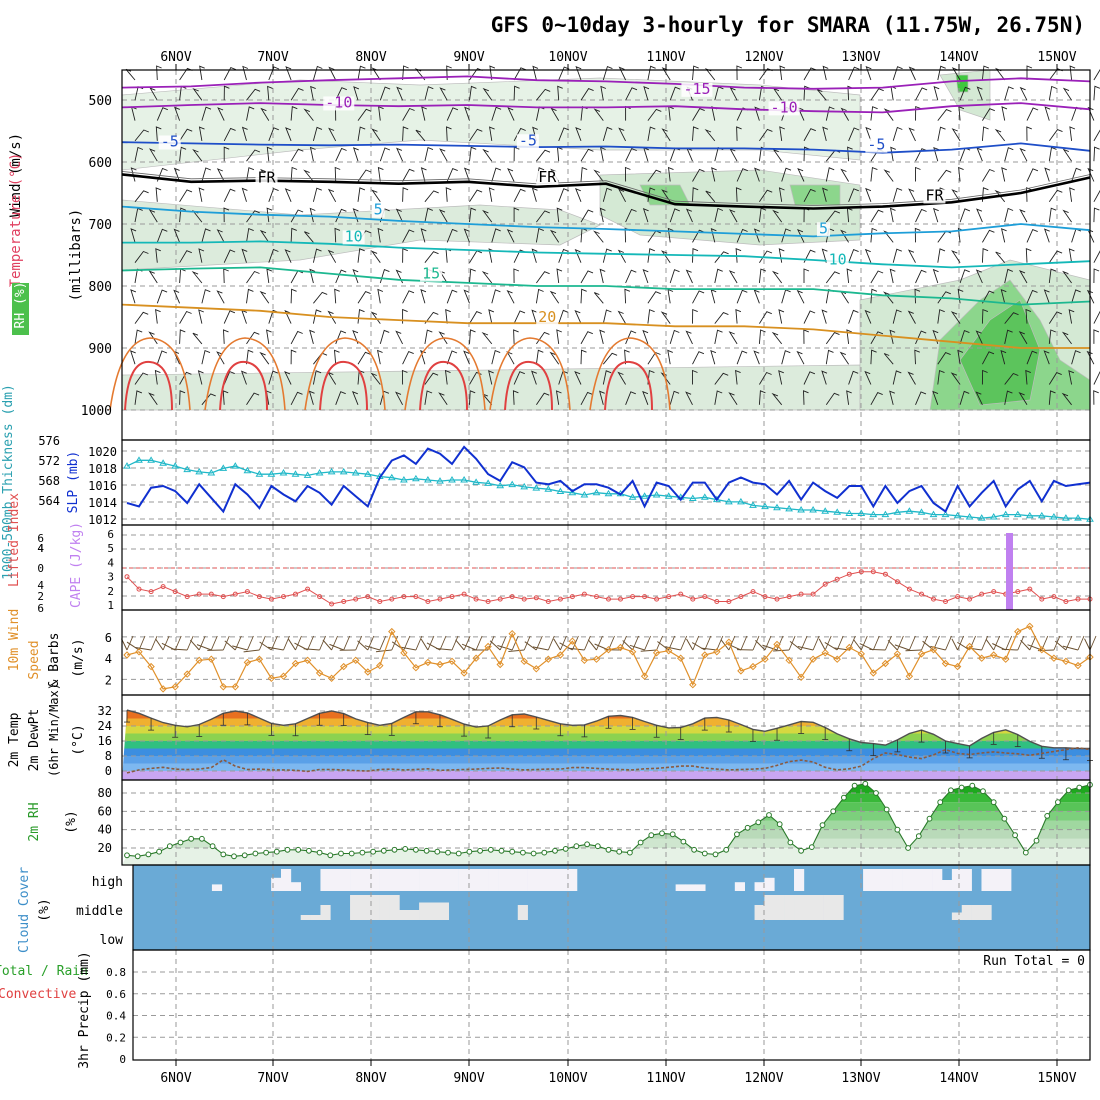  What do you see at coordinates (272, 57) in the screenshot?
I see `date-label-top: 7NOV` at bounding box center [272, 57].